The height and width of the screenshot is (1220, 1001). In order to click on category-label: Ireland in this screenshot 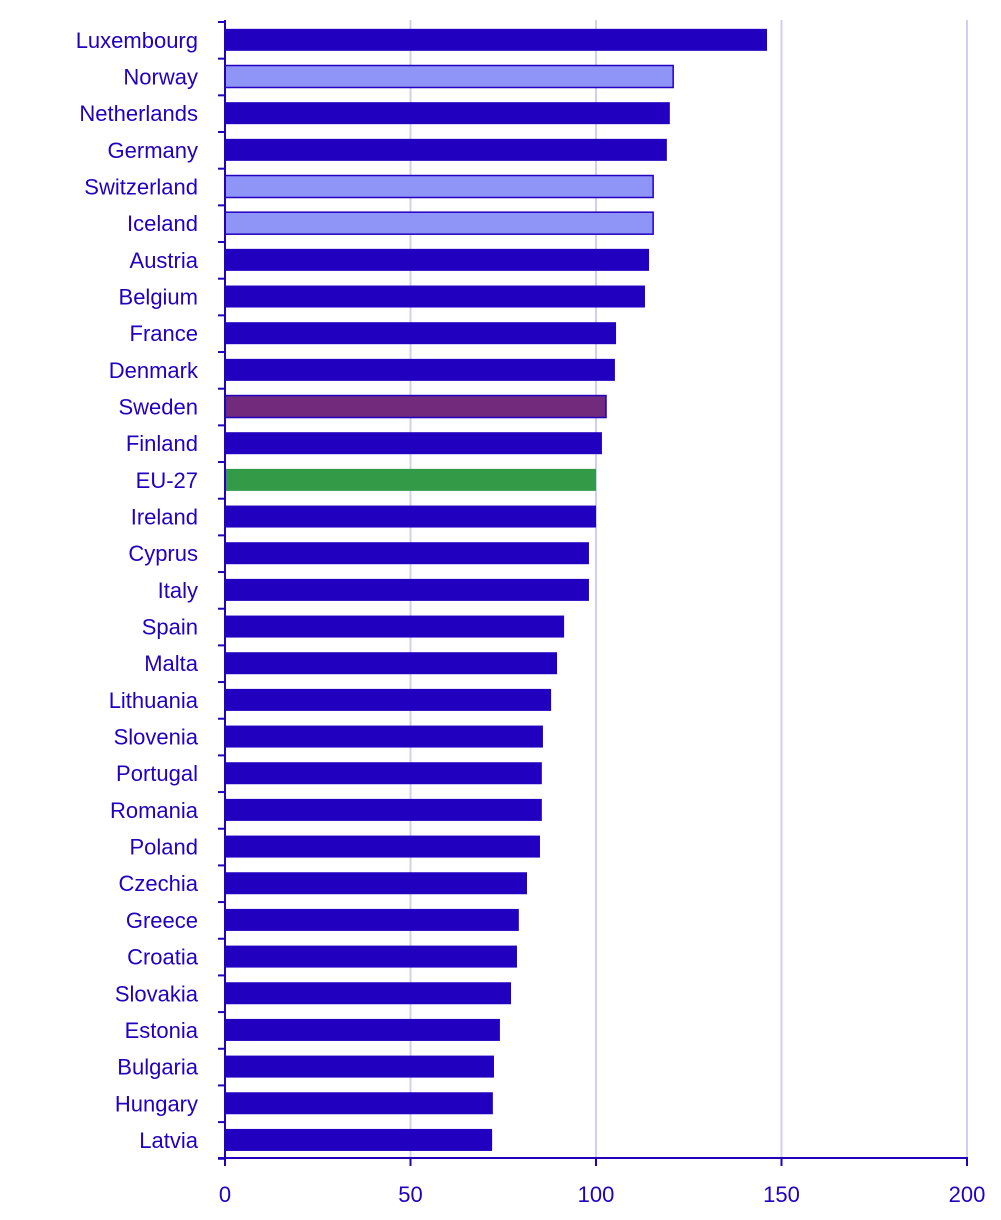, I will do `click(164, 517)`.